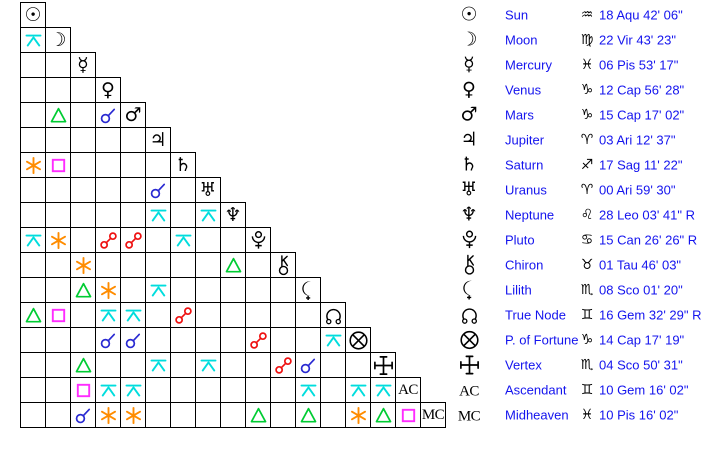 This screenshot has width=705, height=450. I want to click on mars-legend-icon: ♂, so click(469, 114).